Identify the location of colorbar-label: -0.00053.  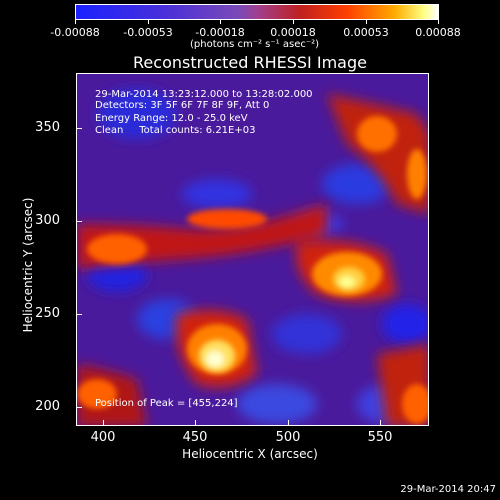
(148, 32).